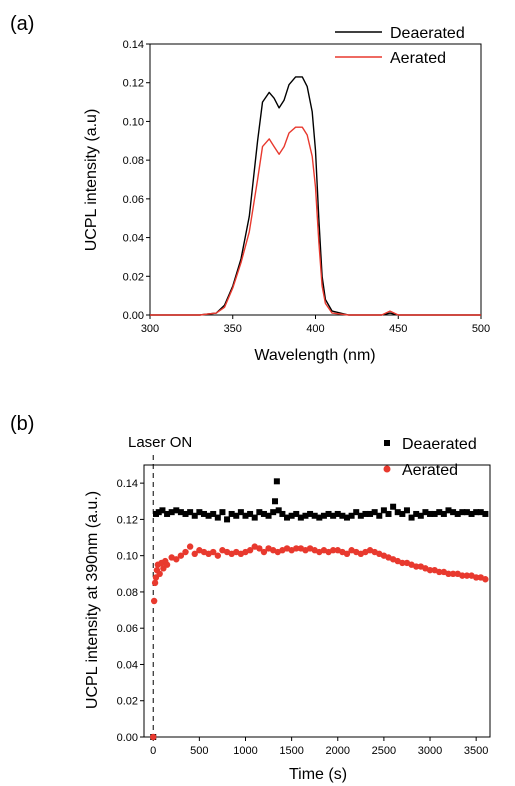 The width and height of the screenshot is (515, 786). What do you see at coordinates (418, 58) in the screenshot?
I see `panel-a-legend-label-aerated: Aerated` at bounding box center [418, 58].